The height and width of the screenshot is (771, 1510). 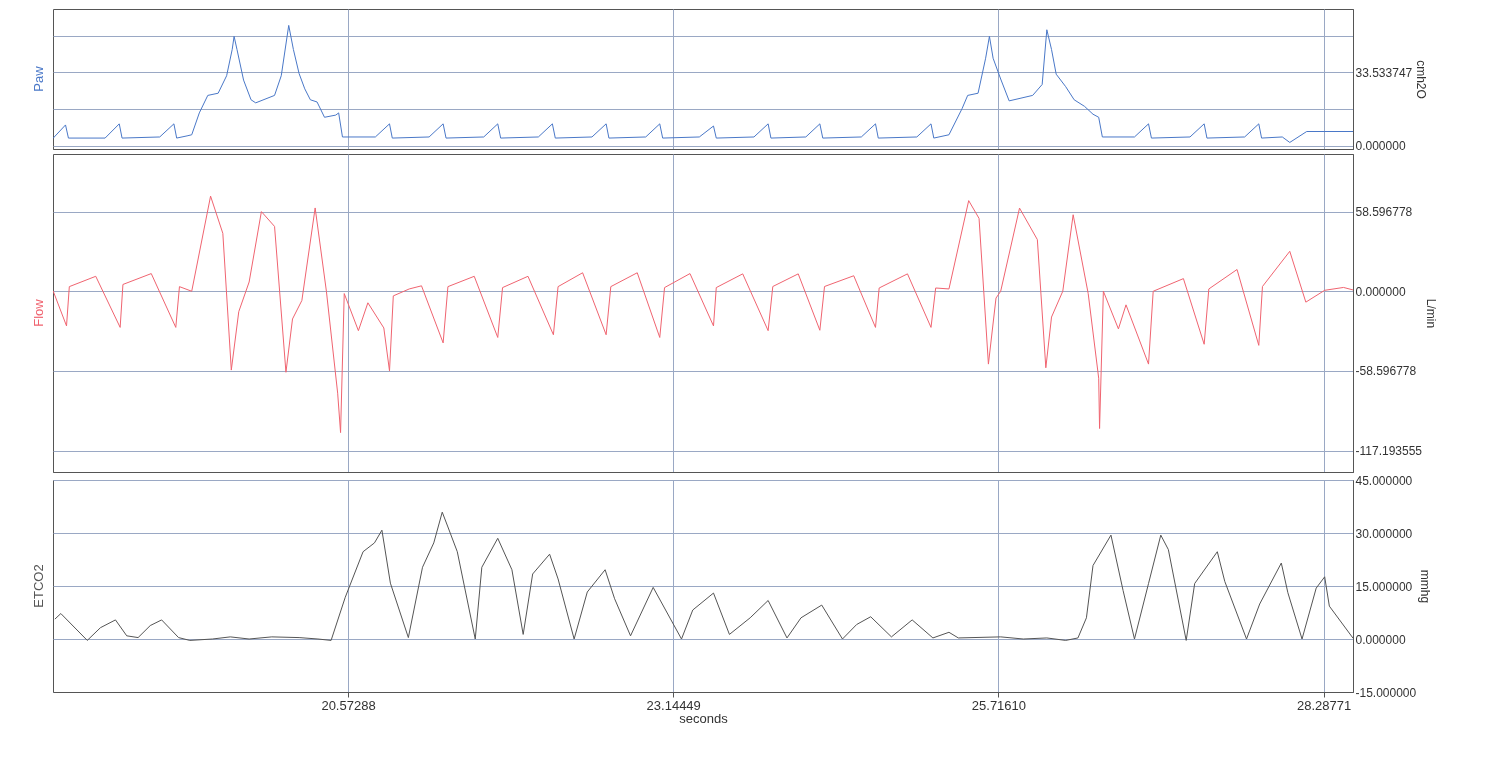 I want to click on x-tick-label: 20.57288, so click(x=348, y=705).